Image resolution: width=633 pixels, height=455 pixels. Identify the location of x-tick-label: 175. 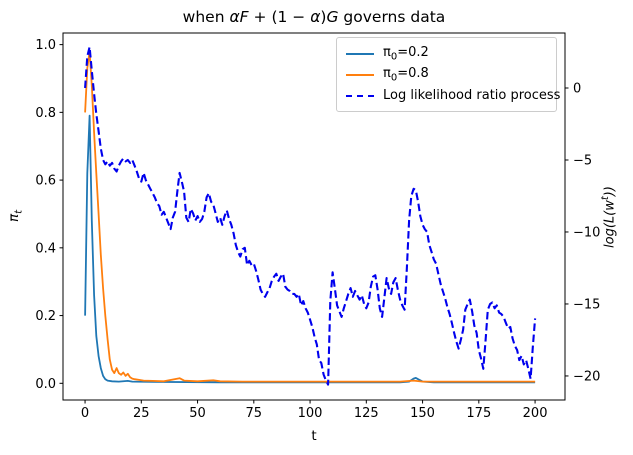
(478, 413).